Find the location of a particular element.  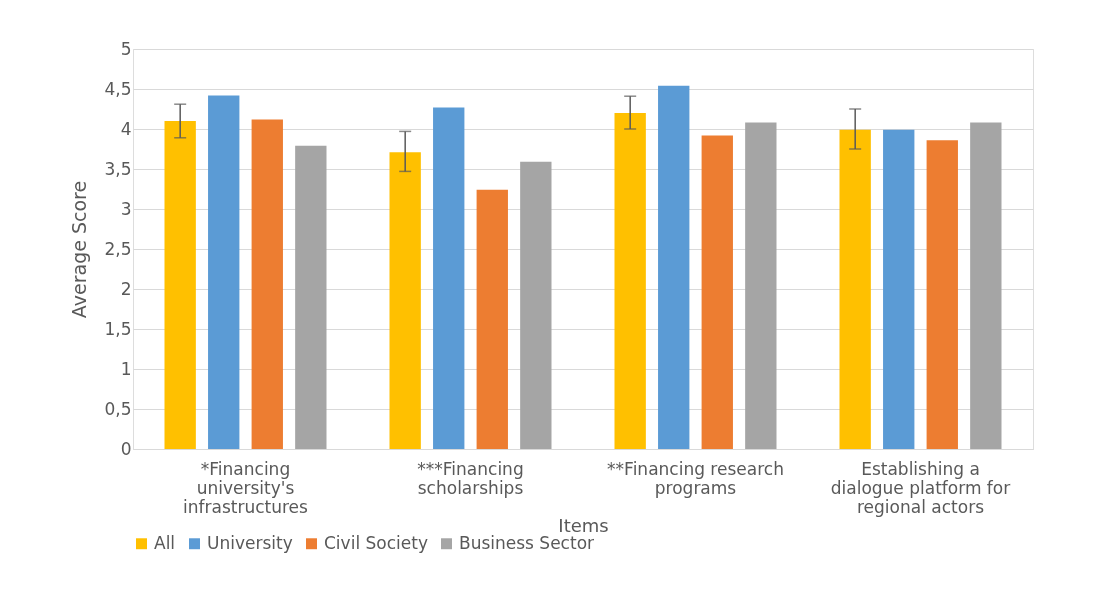

y-tick-label: 5 is located at coordinates (126, 48).